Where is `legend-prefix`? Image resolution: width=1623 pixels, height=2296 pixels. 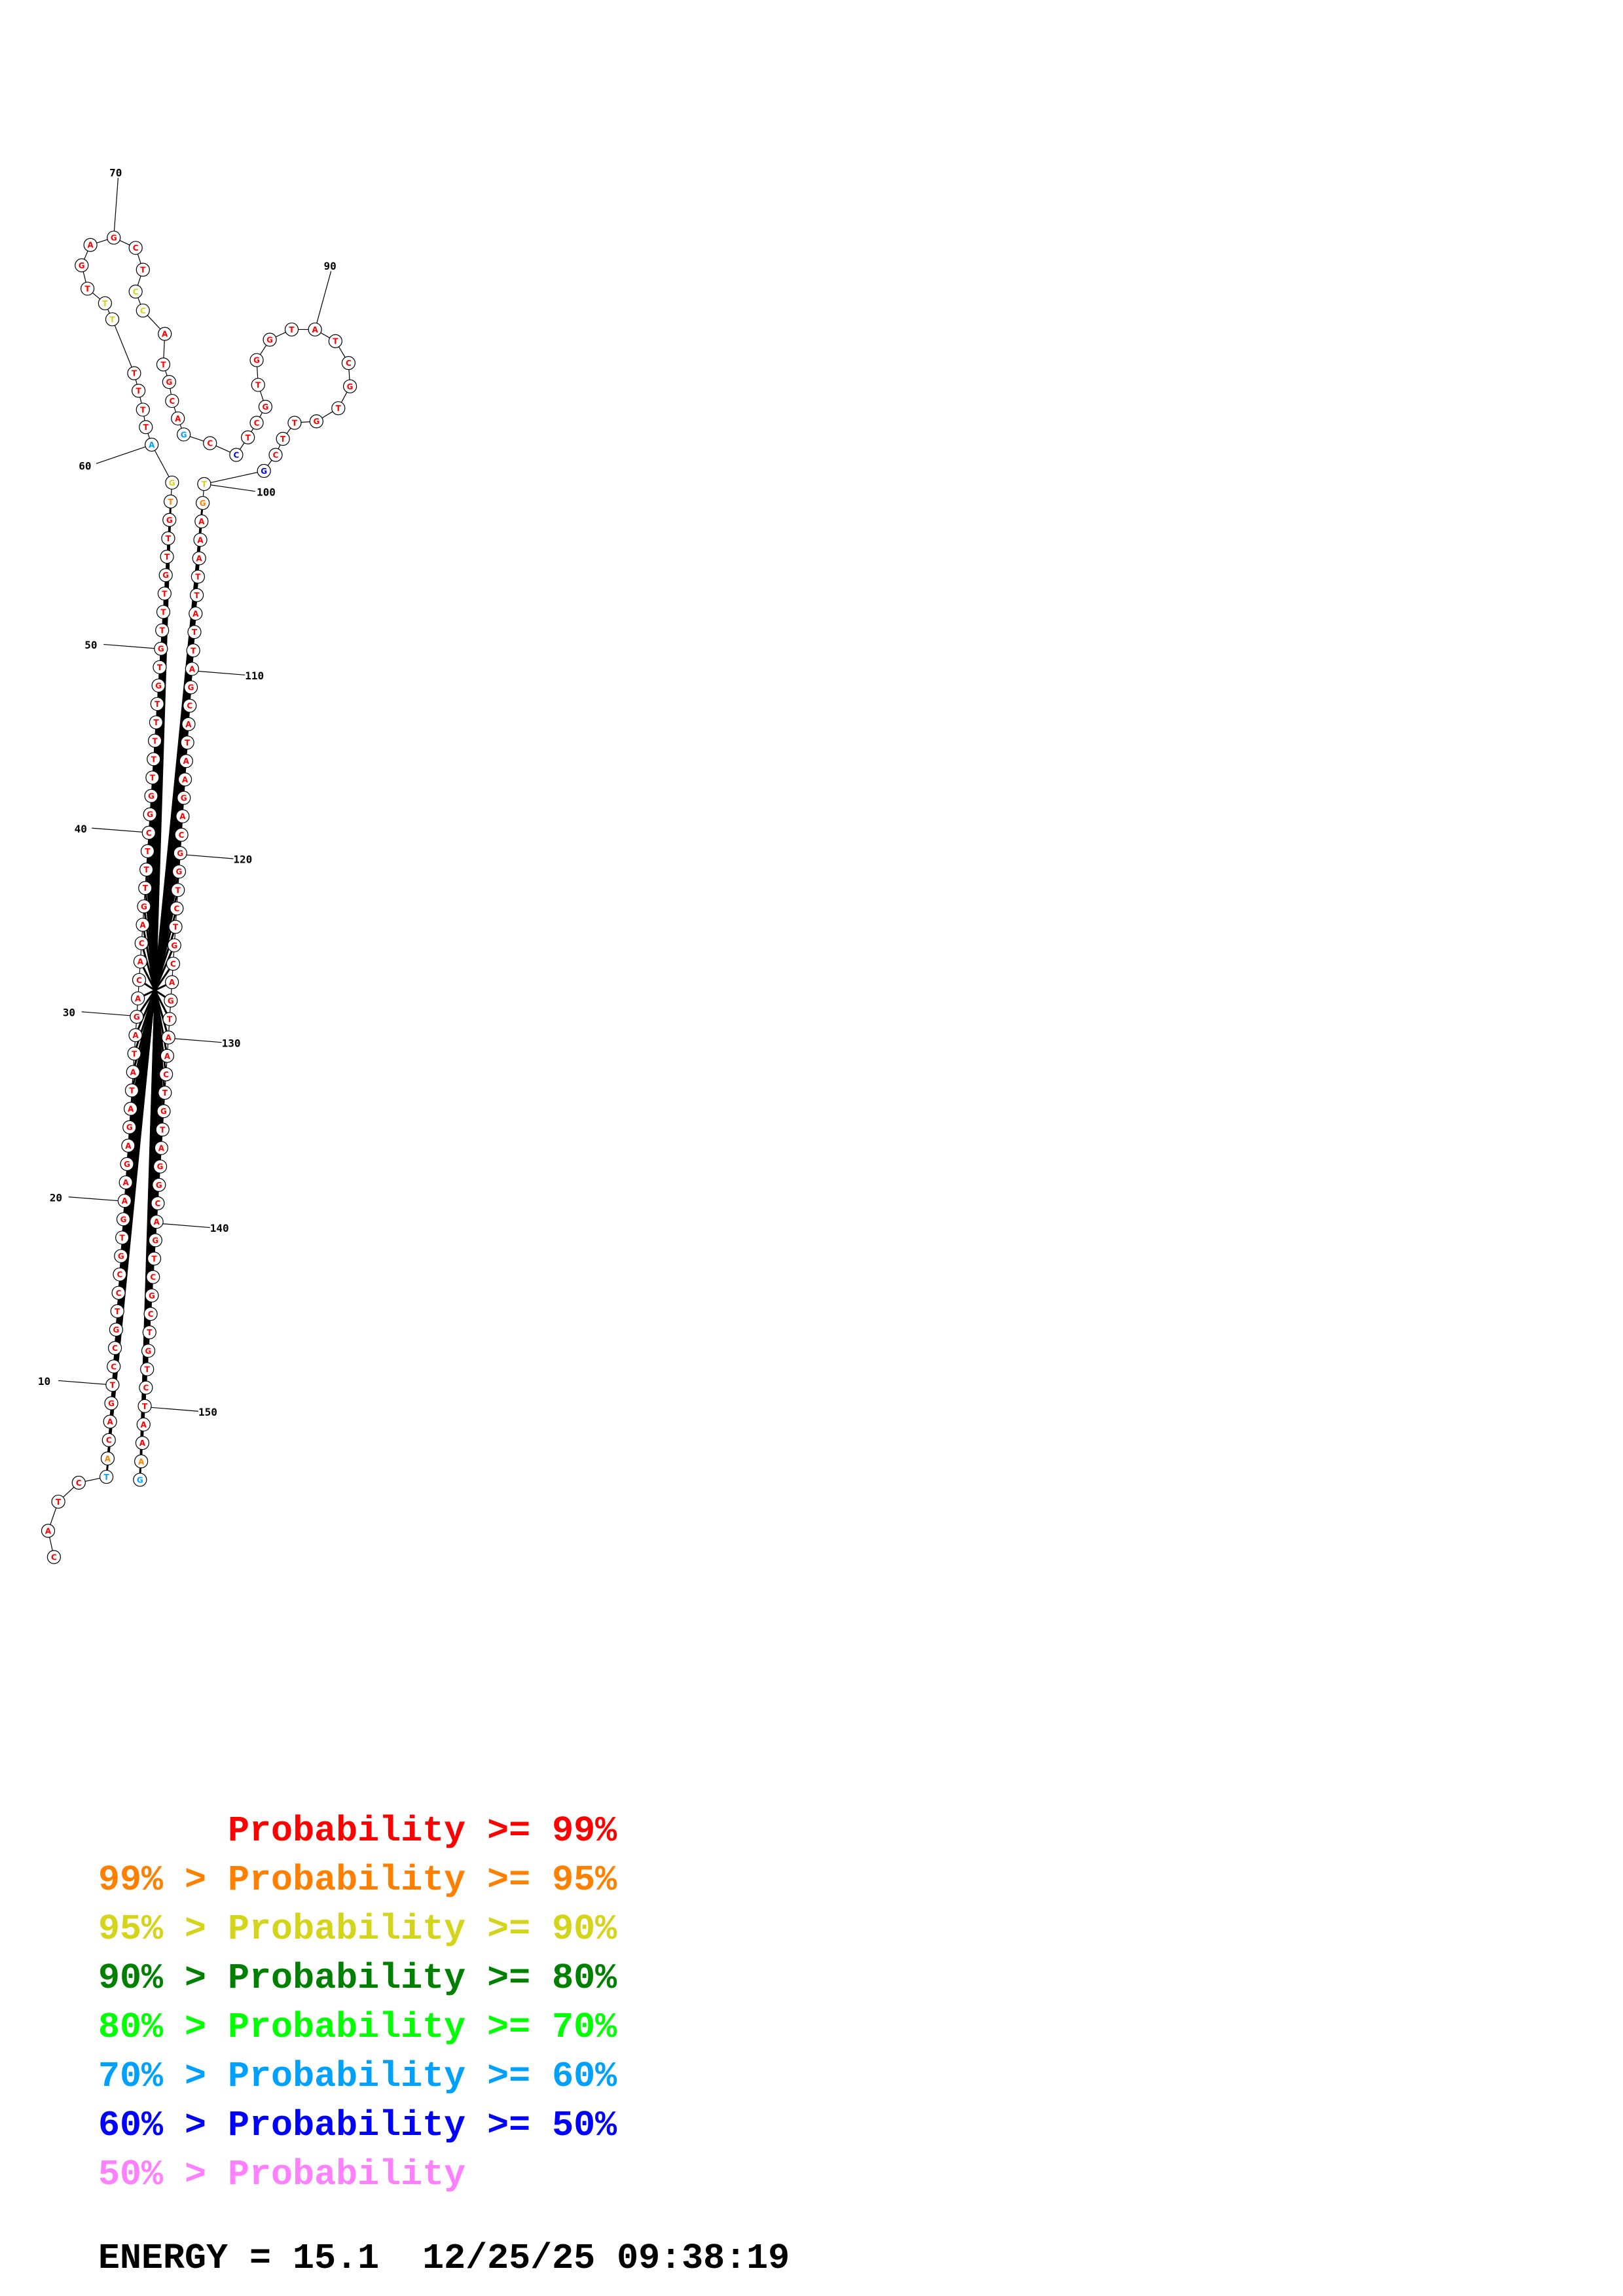 legend-prefix is located at coordinates (163, 1831).